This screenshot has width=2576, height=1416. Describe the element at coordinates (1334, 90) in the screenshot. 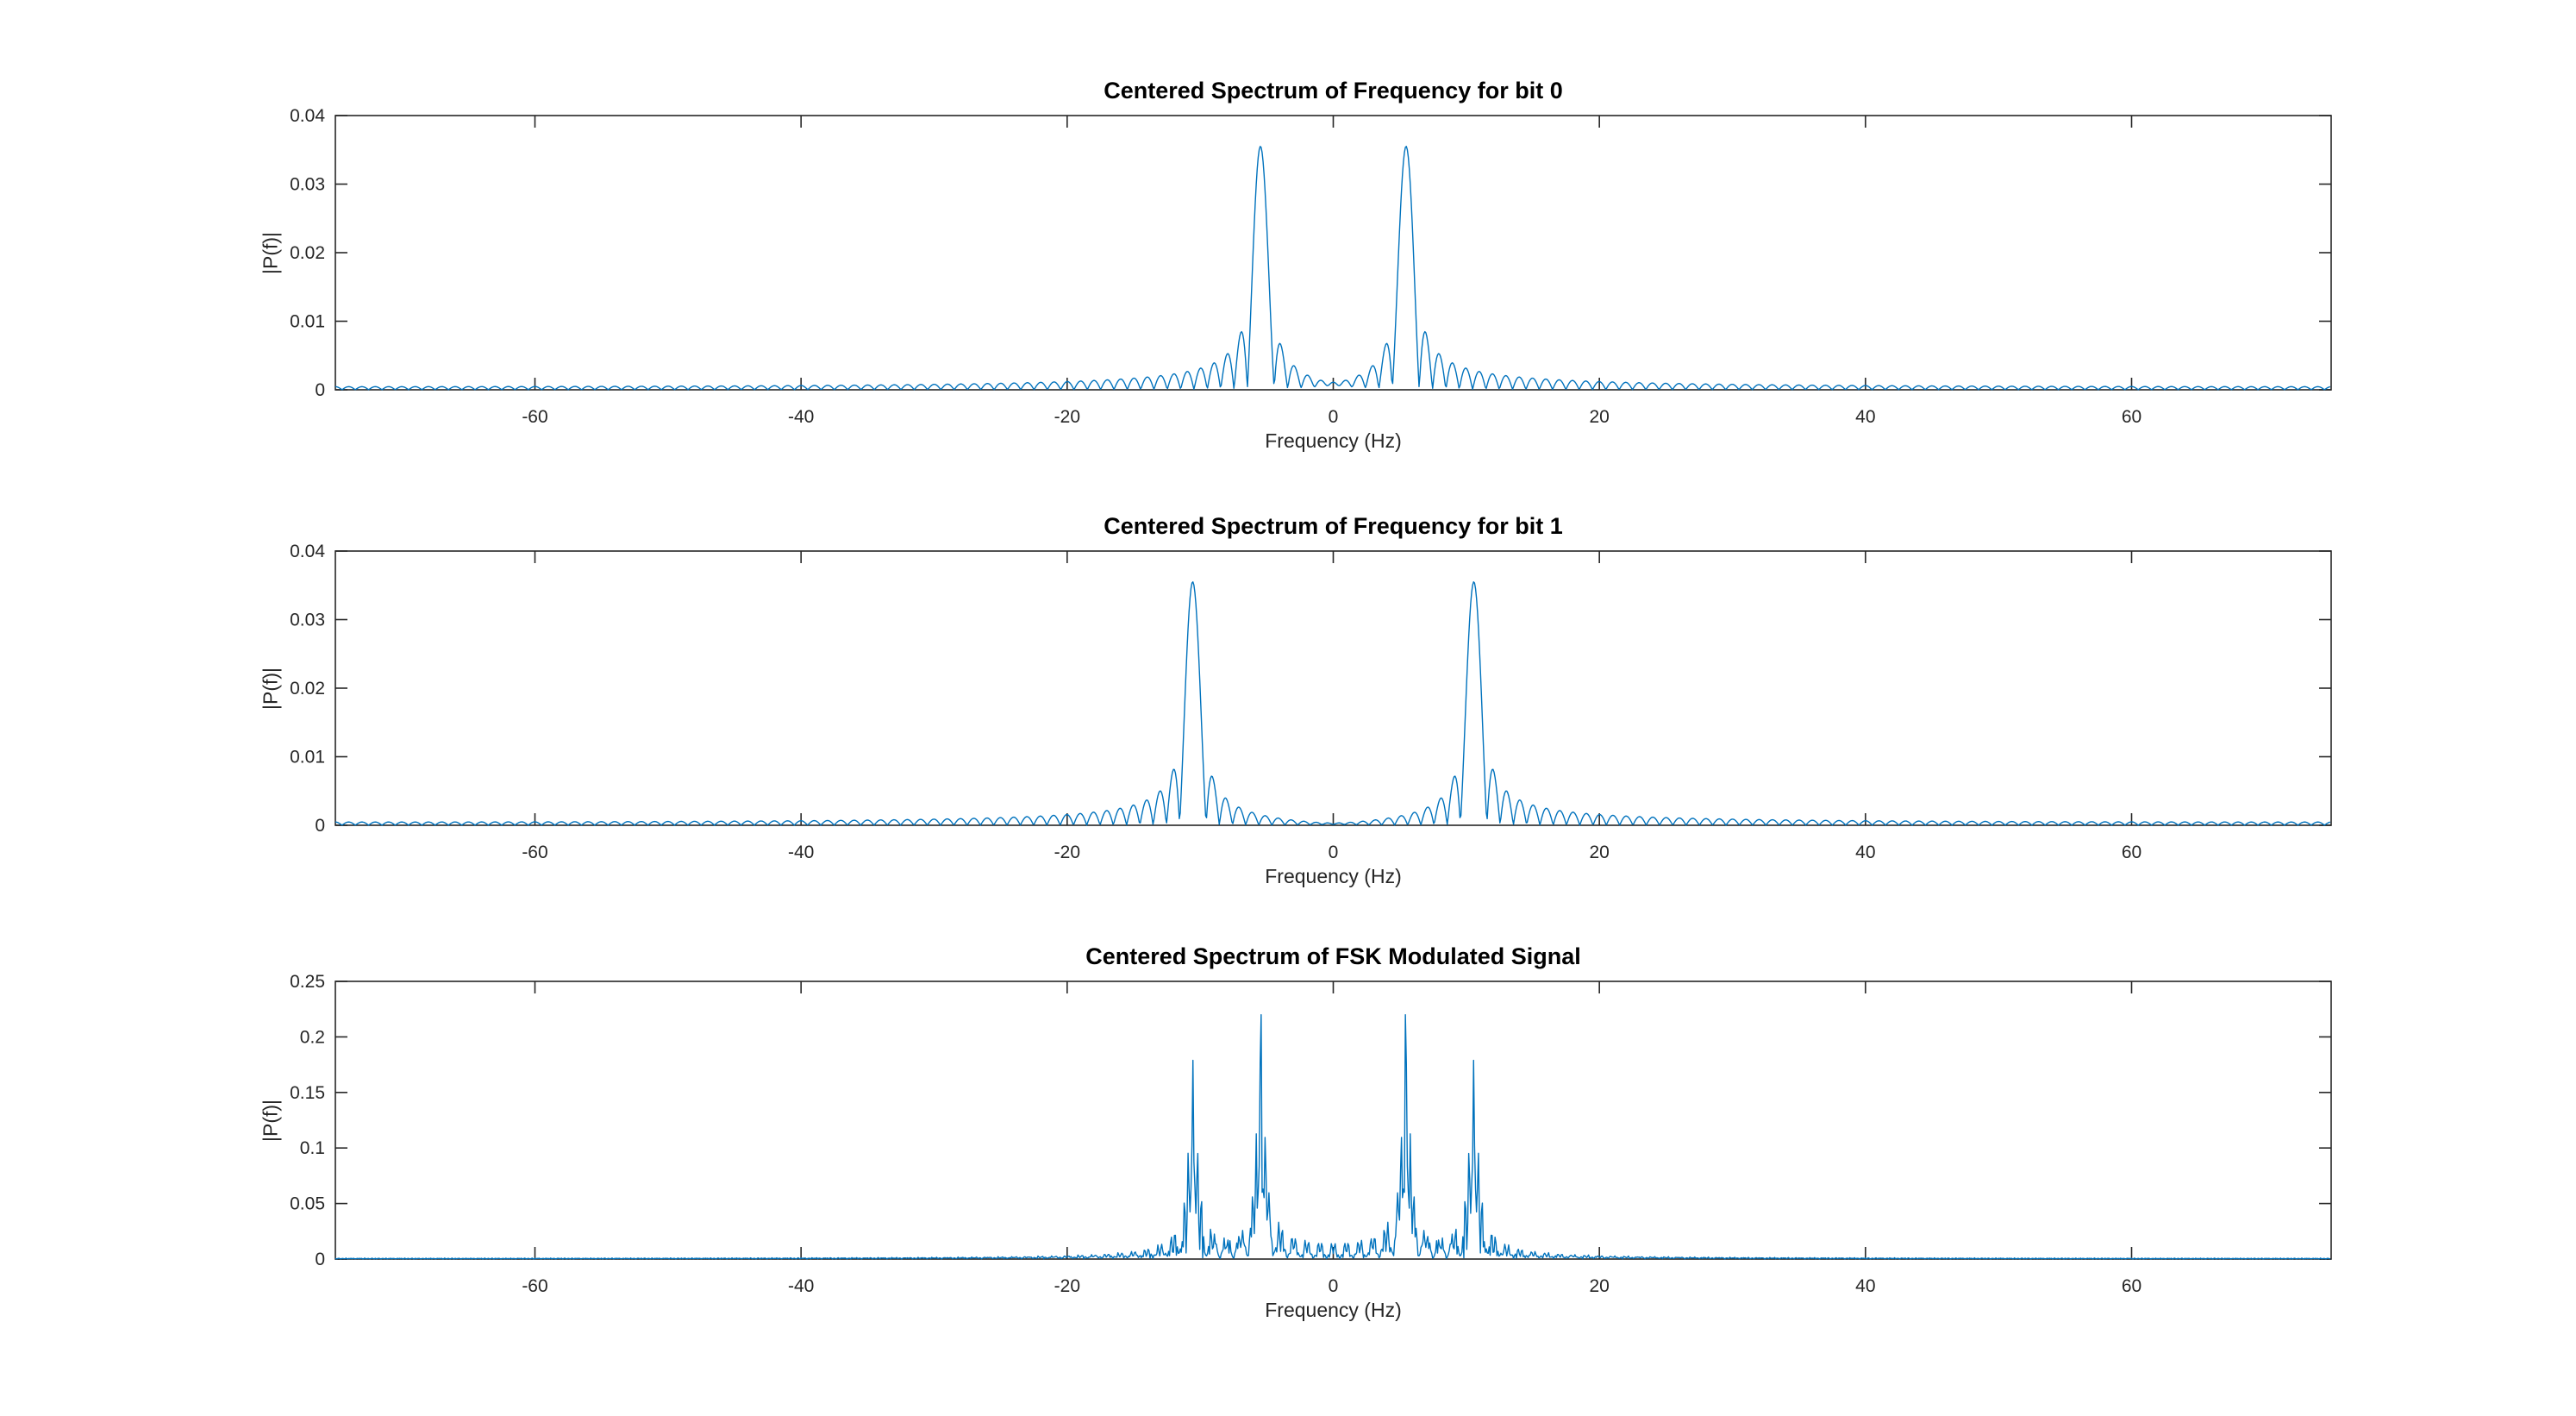

I see `subplot1-title: Centered Spectrum of Frequency for bit 0` at that location.